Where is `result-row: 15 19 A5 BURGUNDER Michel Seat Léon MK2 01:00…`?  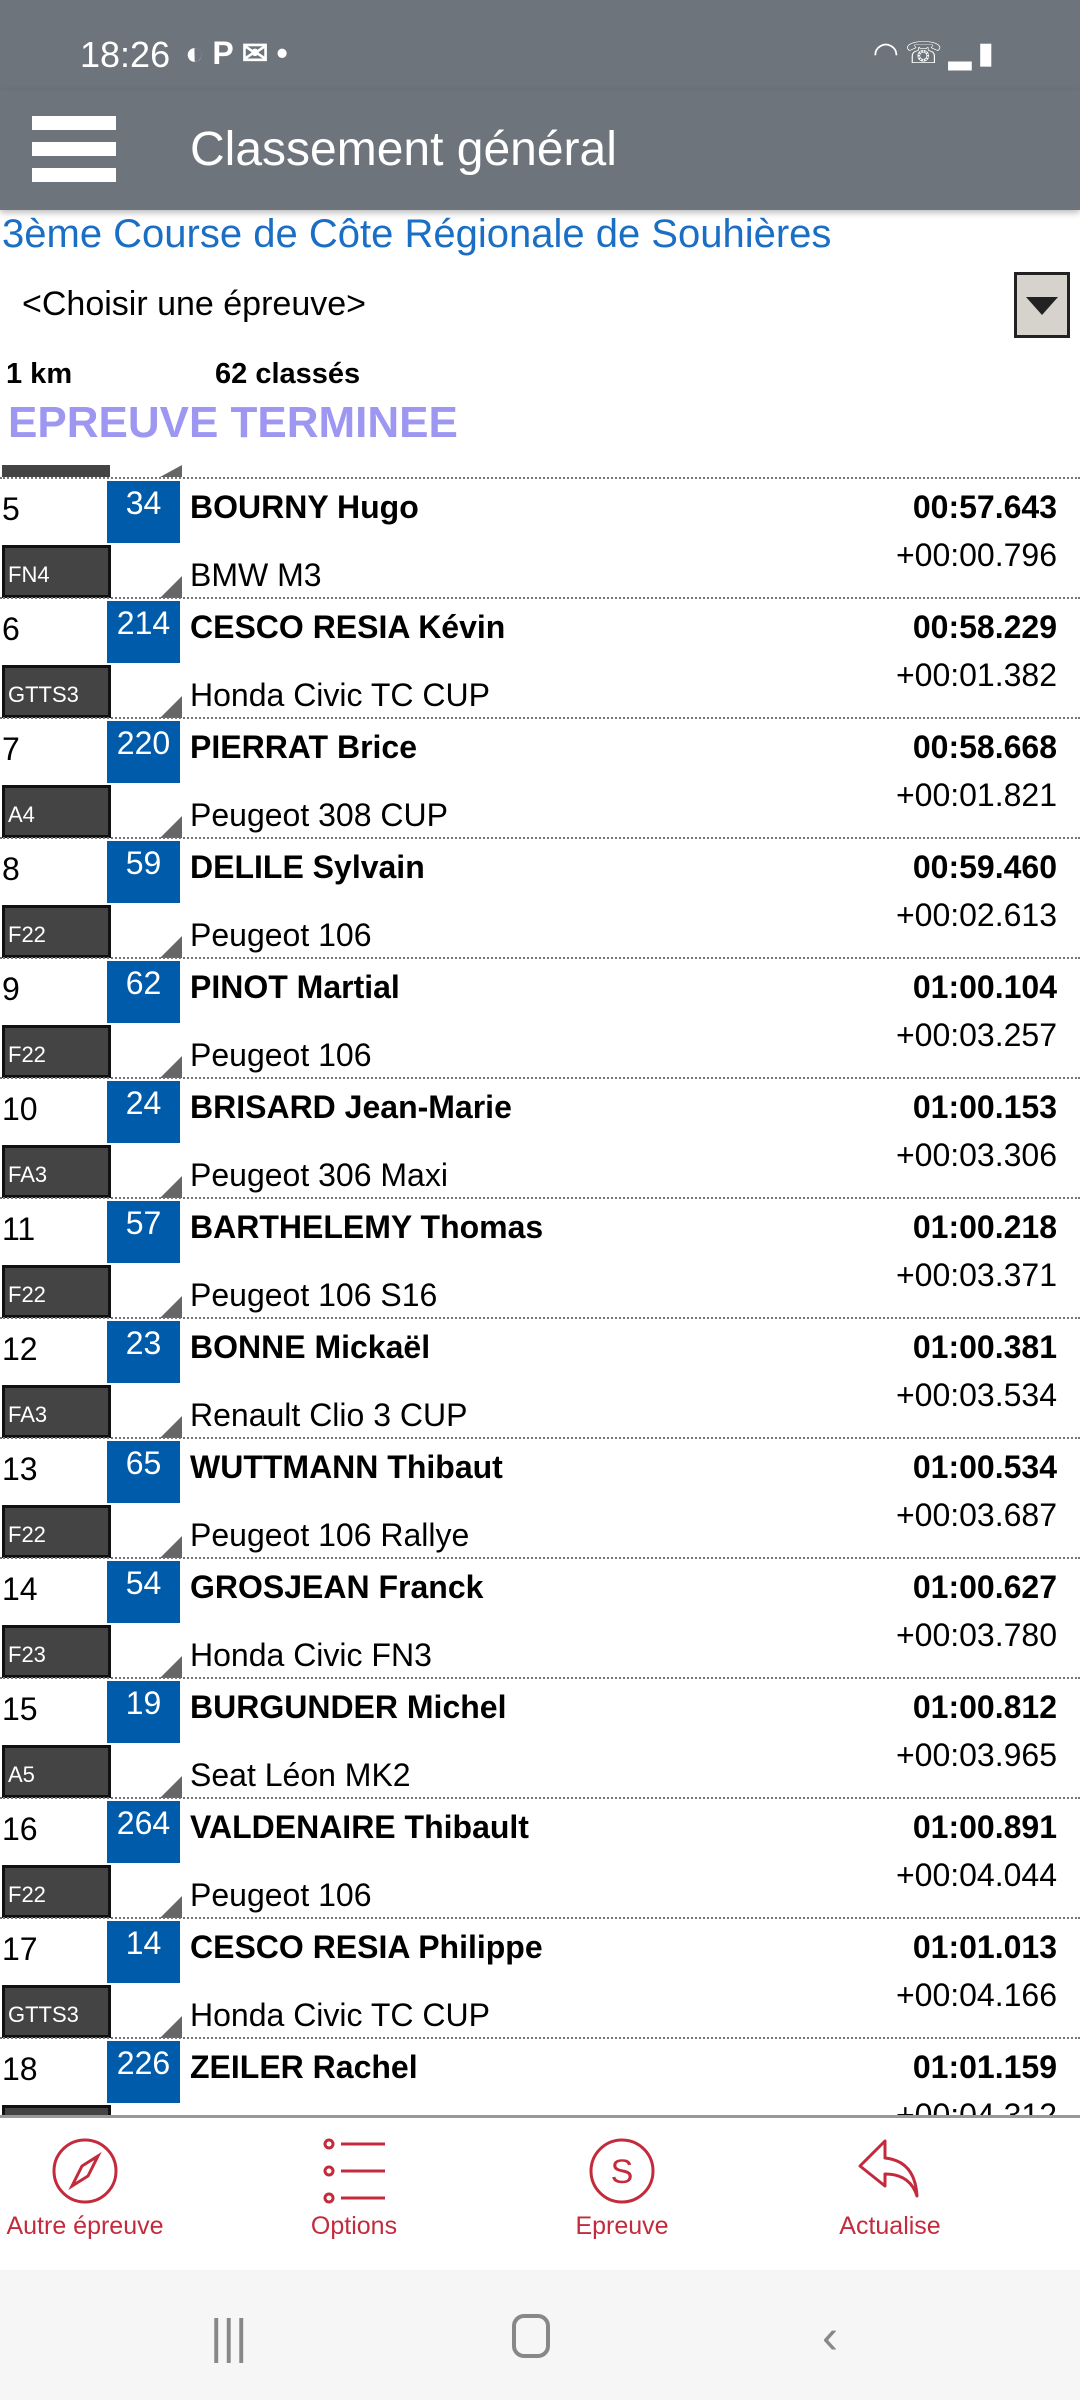
result-row: 15 19 A5 BURGUNDER Michel Seat Léon MK2 01:00… is located at coordinates (540, 1737).